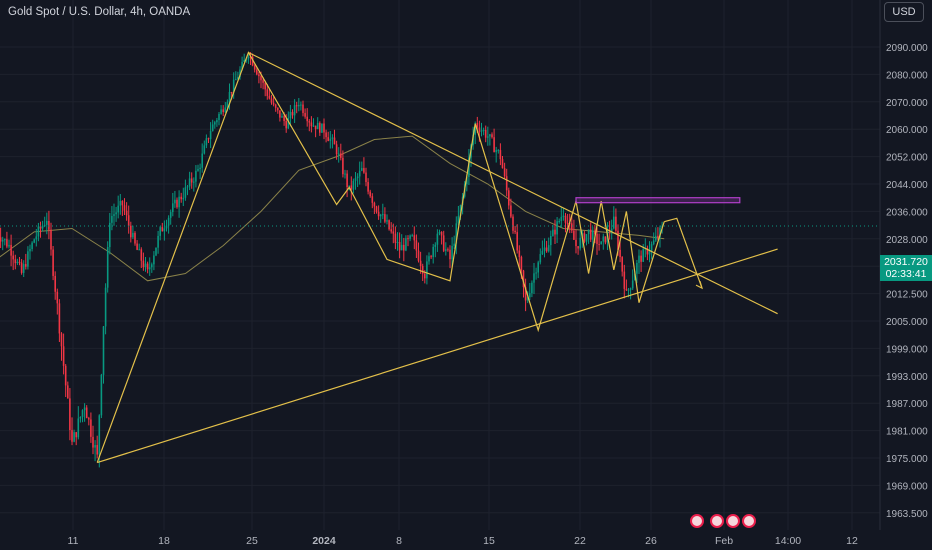 This screenshot has width=932, height=550. What do you see at coordinates (907, 295) in the screenshot?
I see `price-tick-label: 2012.500` at bounding box center [907, 295].